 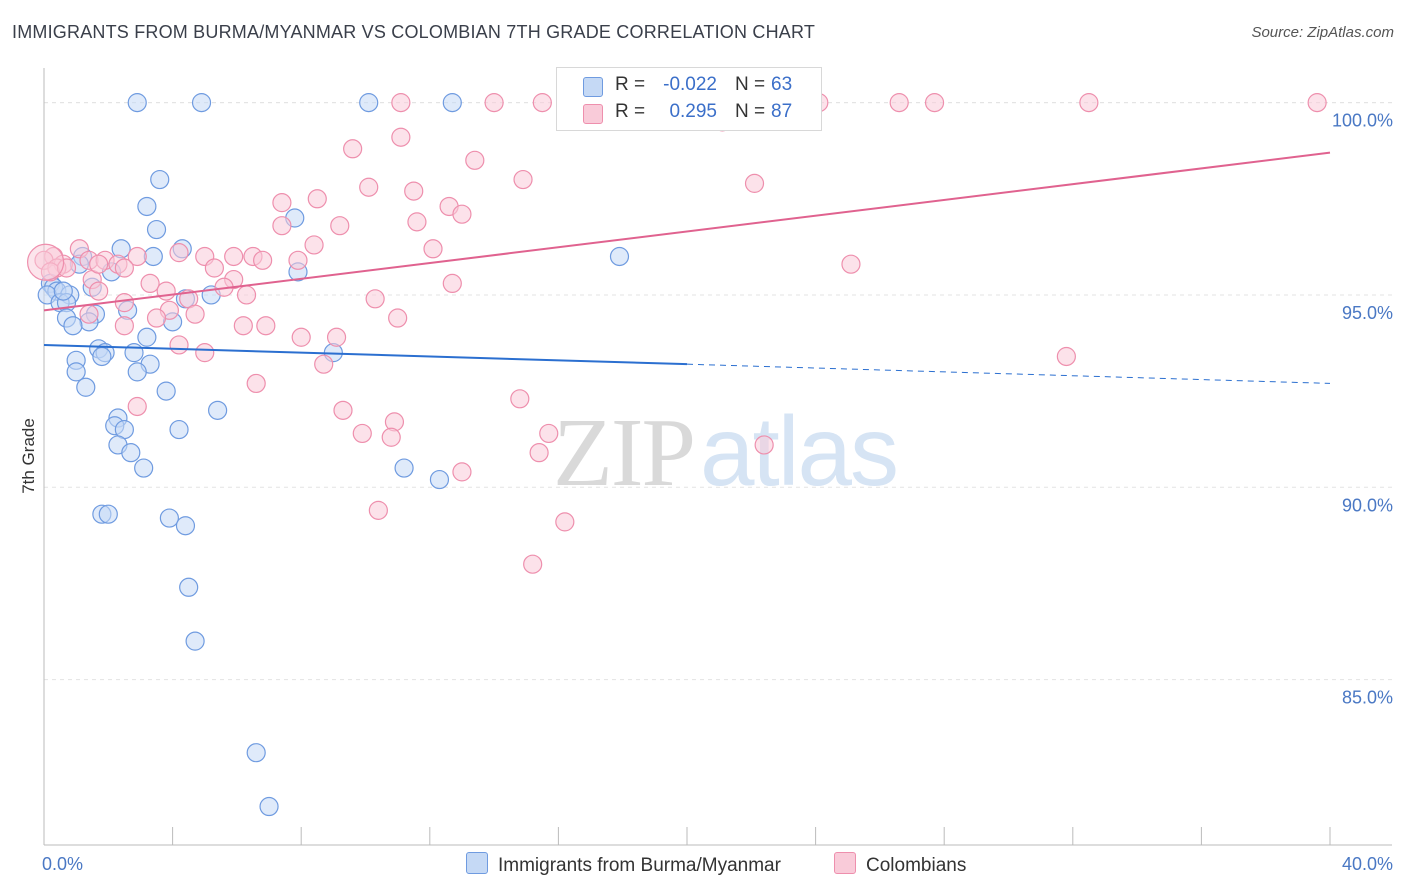 I want to click on legend-n-label: N =, so click(x=750, y=111).